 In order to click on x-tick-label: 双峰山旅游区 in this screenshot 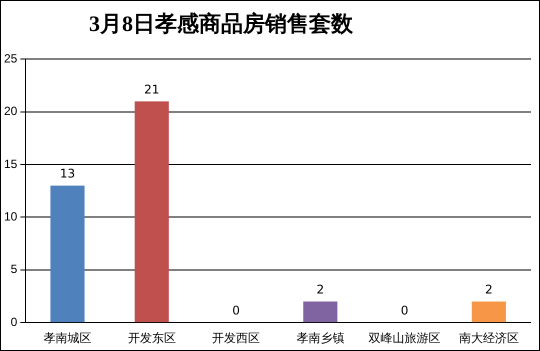, I will do `click(404, 338)`.